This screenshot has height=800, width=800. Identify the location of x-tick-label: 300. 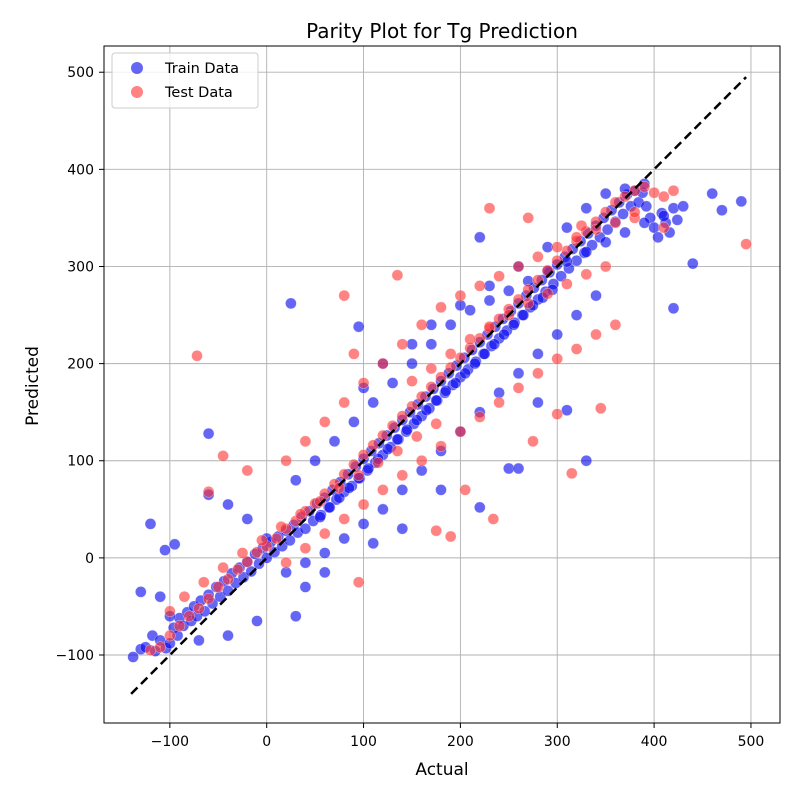
(557, 742).